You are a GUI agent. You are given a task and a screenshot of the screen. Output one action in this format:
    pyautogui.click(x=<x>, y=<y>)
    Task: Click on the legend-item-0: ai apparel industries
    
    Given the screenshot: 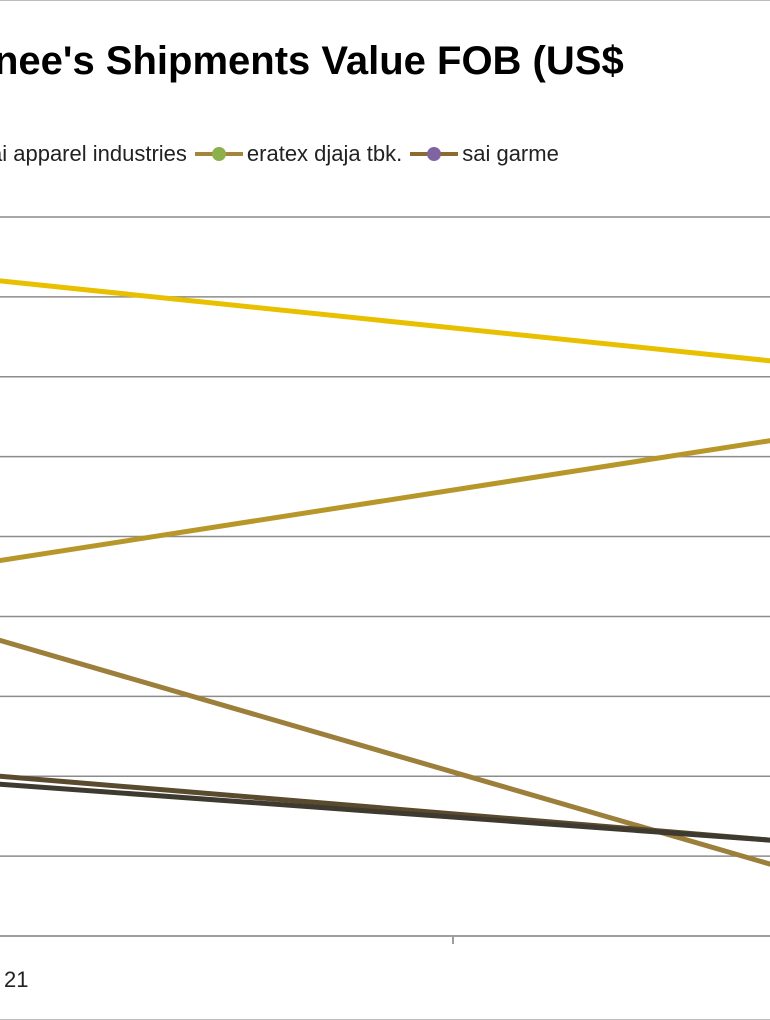 What is the action you would take?
    pyautogui.click(x=97, y=154)
    